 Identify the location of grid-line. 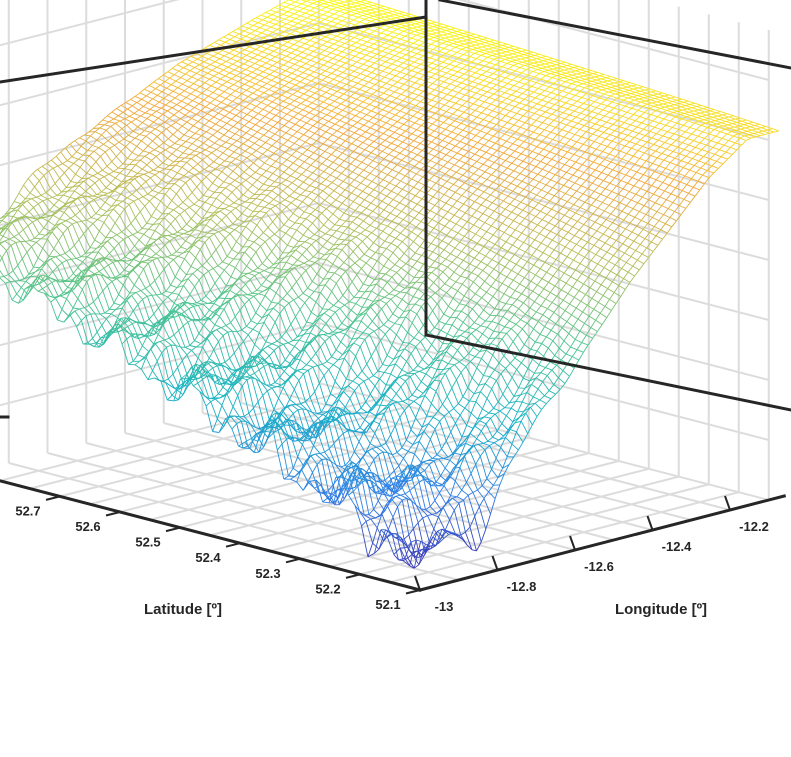
(427, 471).